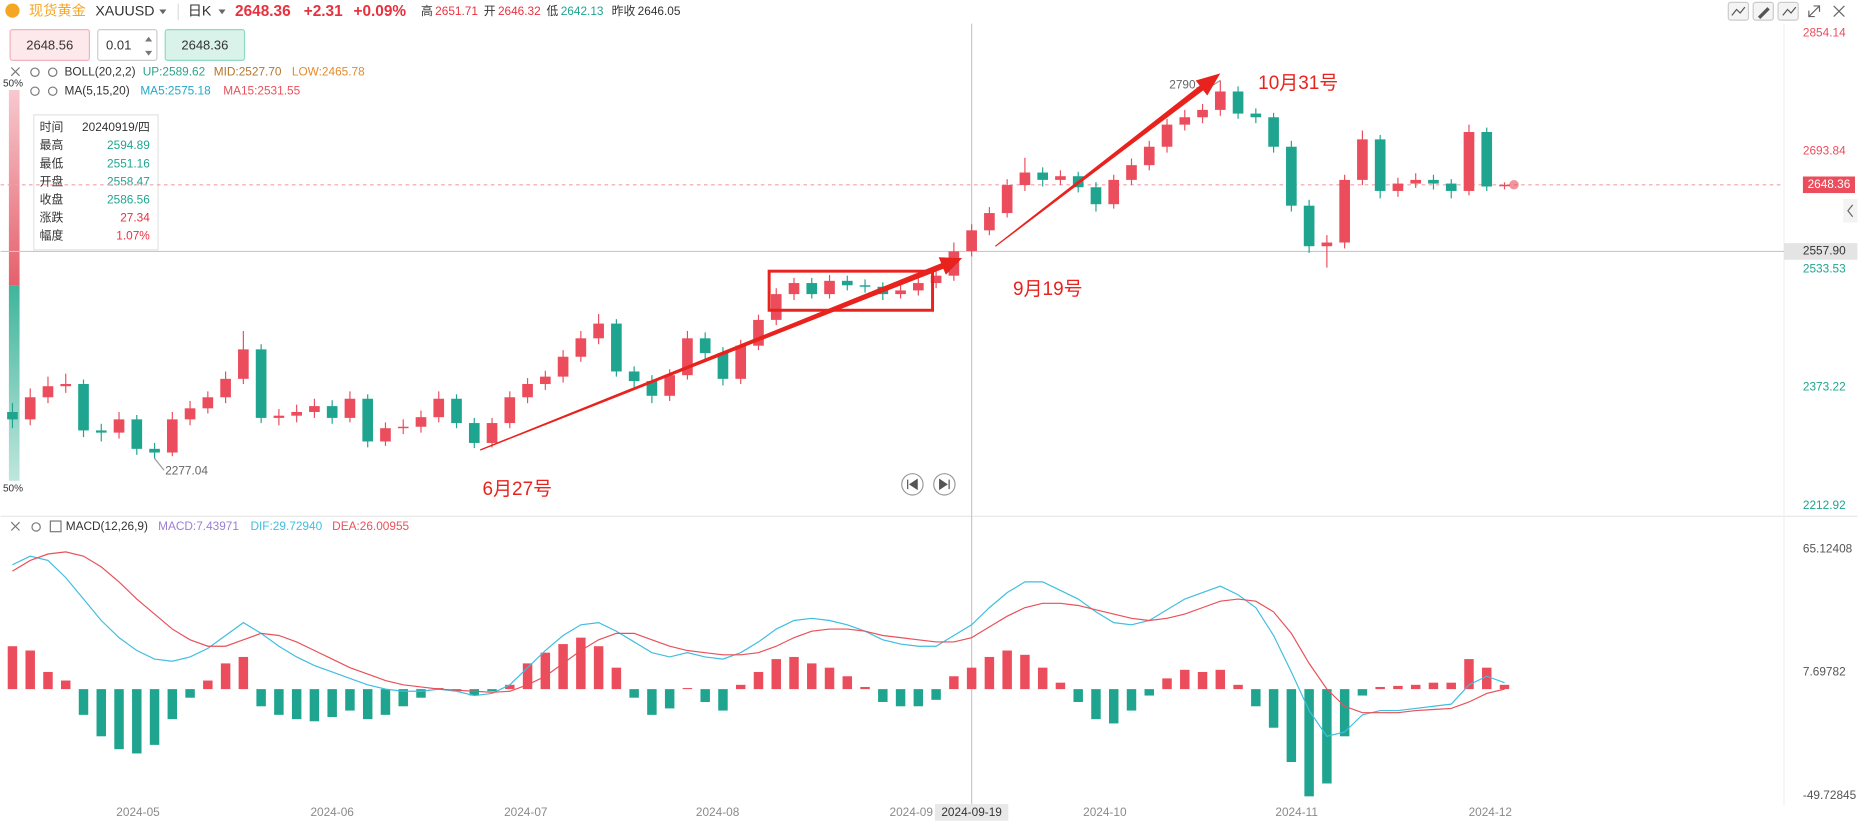 The width and height of the screenshot is (1858, 823). What do you see at coordinates (52, 236) in the screenshot?
I see `tooltip-label: 幅度` at bounding box center [52, 236].